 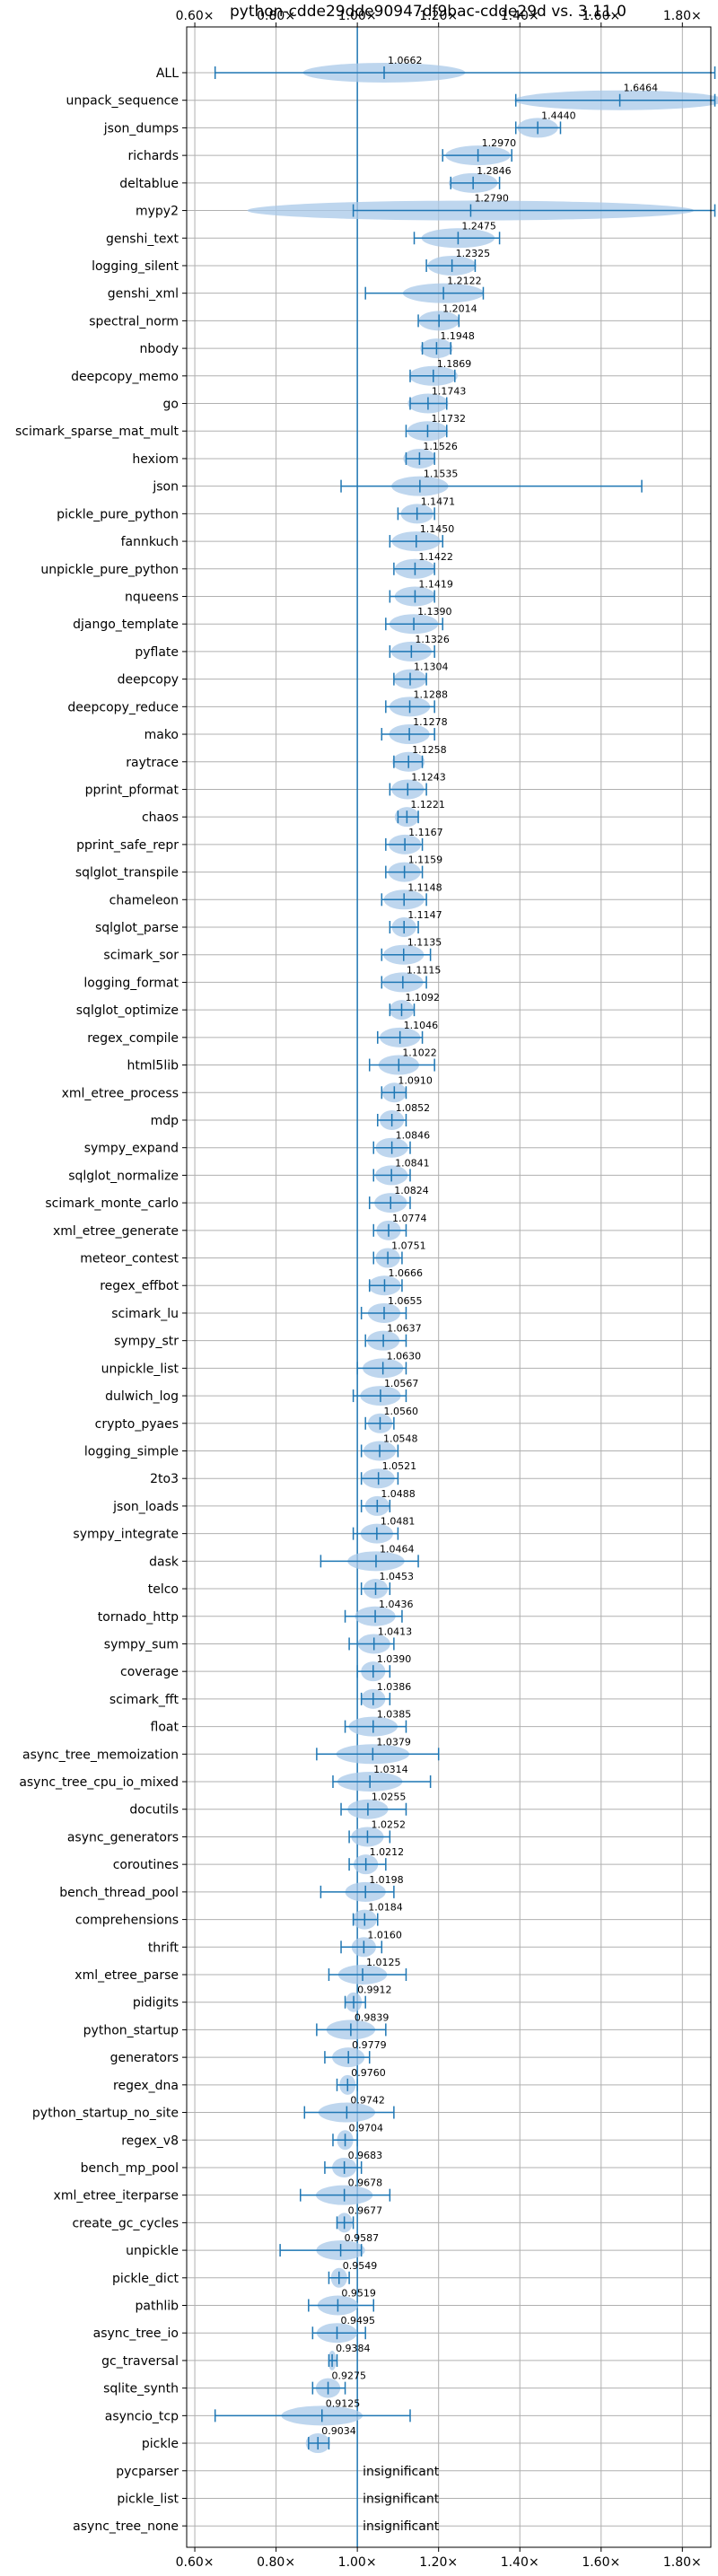 What do you see at coordinates (137, 928) in the screenshot?
I see `benchmark-label: sqlglot_parse` at bounding box center [137, 928].